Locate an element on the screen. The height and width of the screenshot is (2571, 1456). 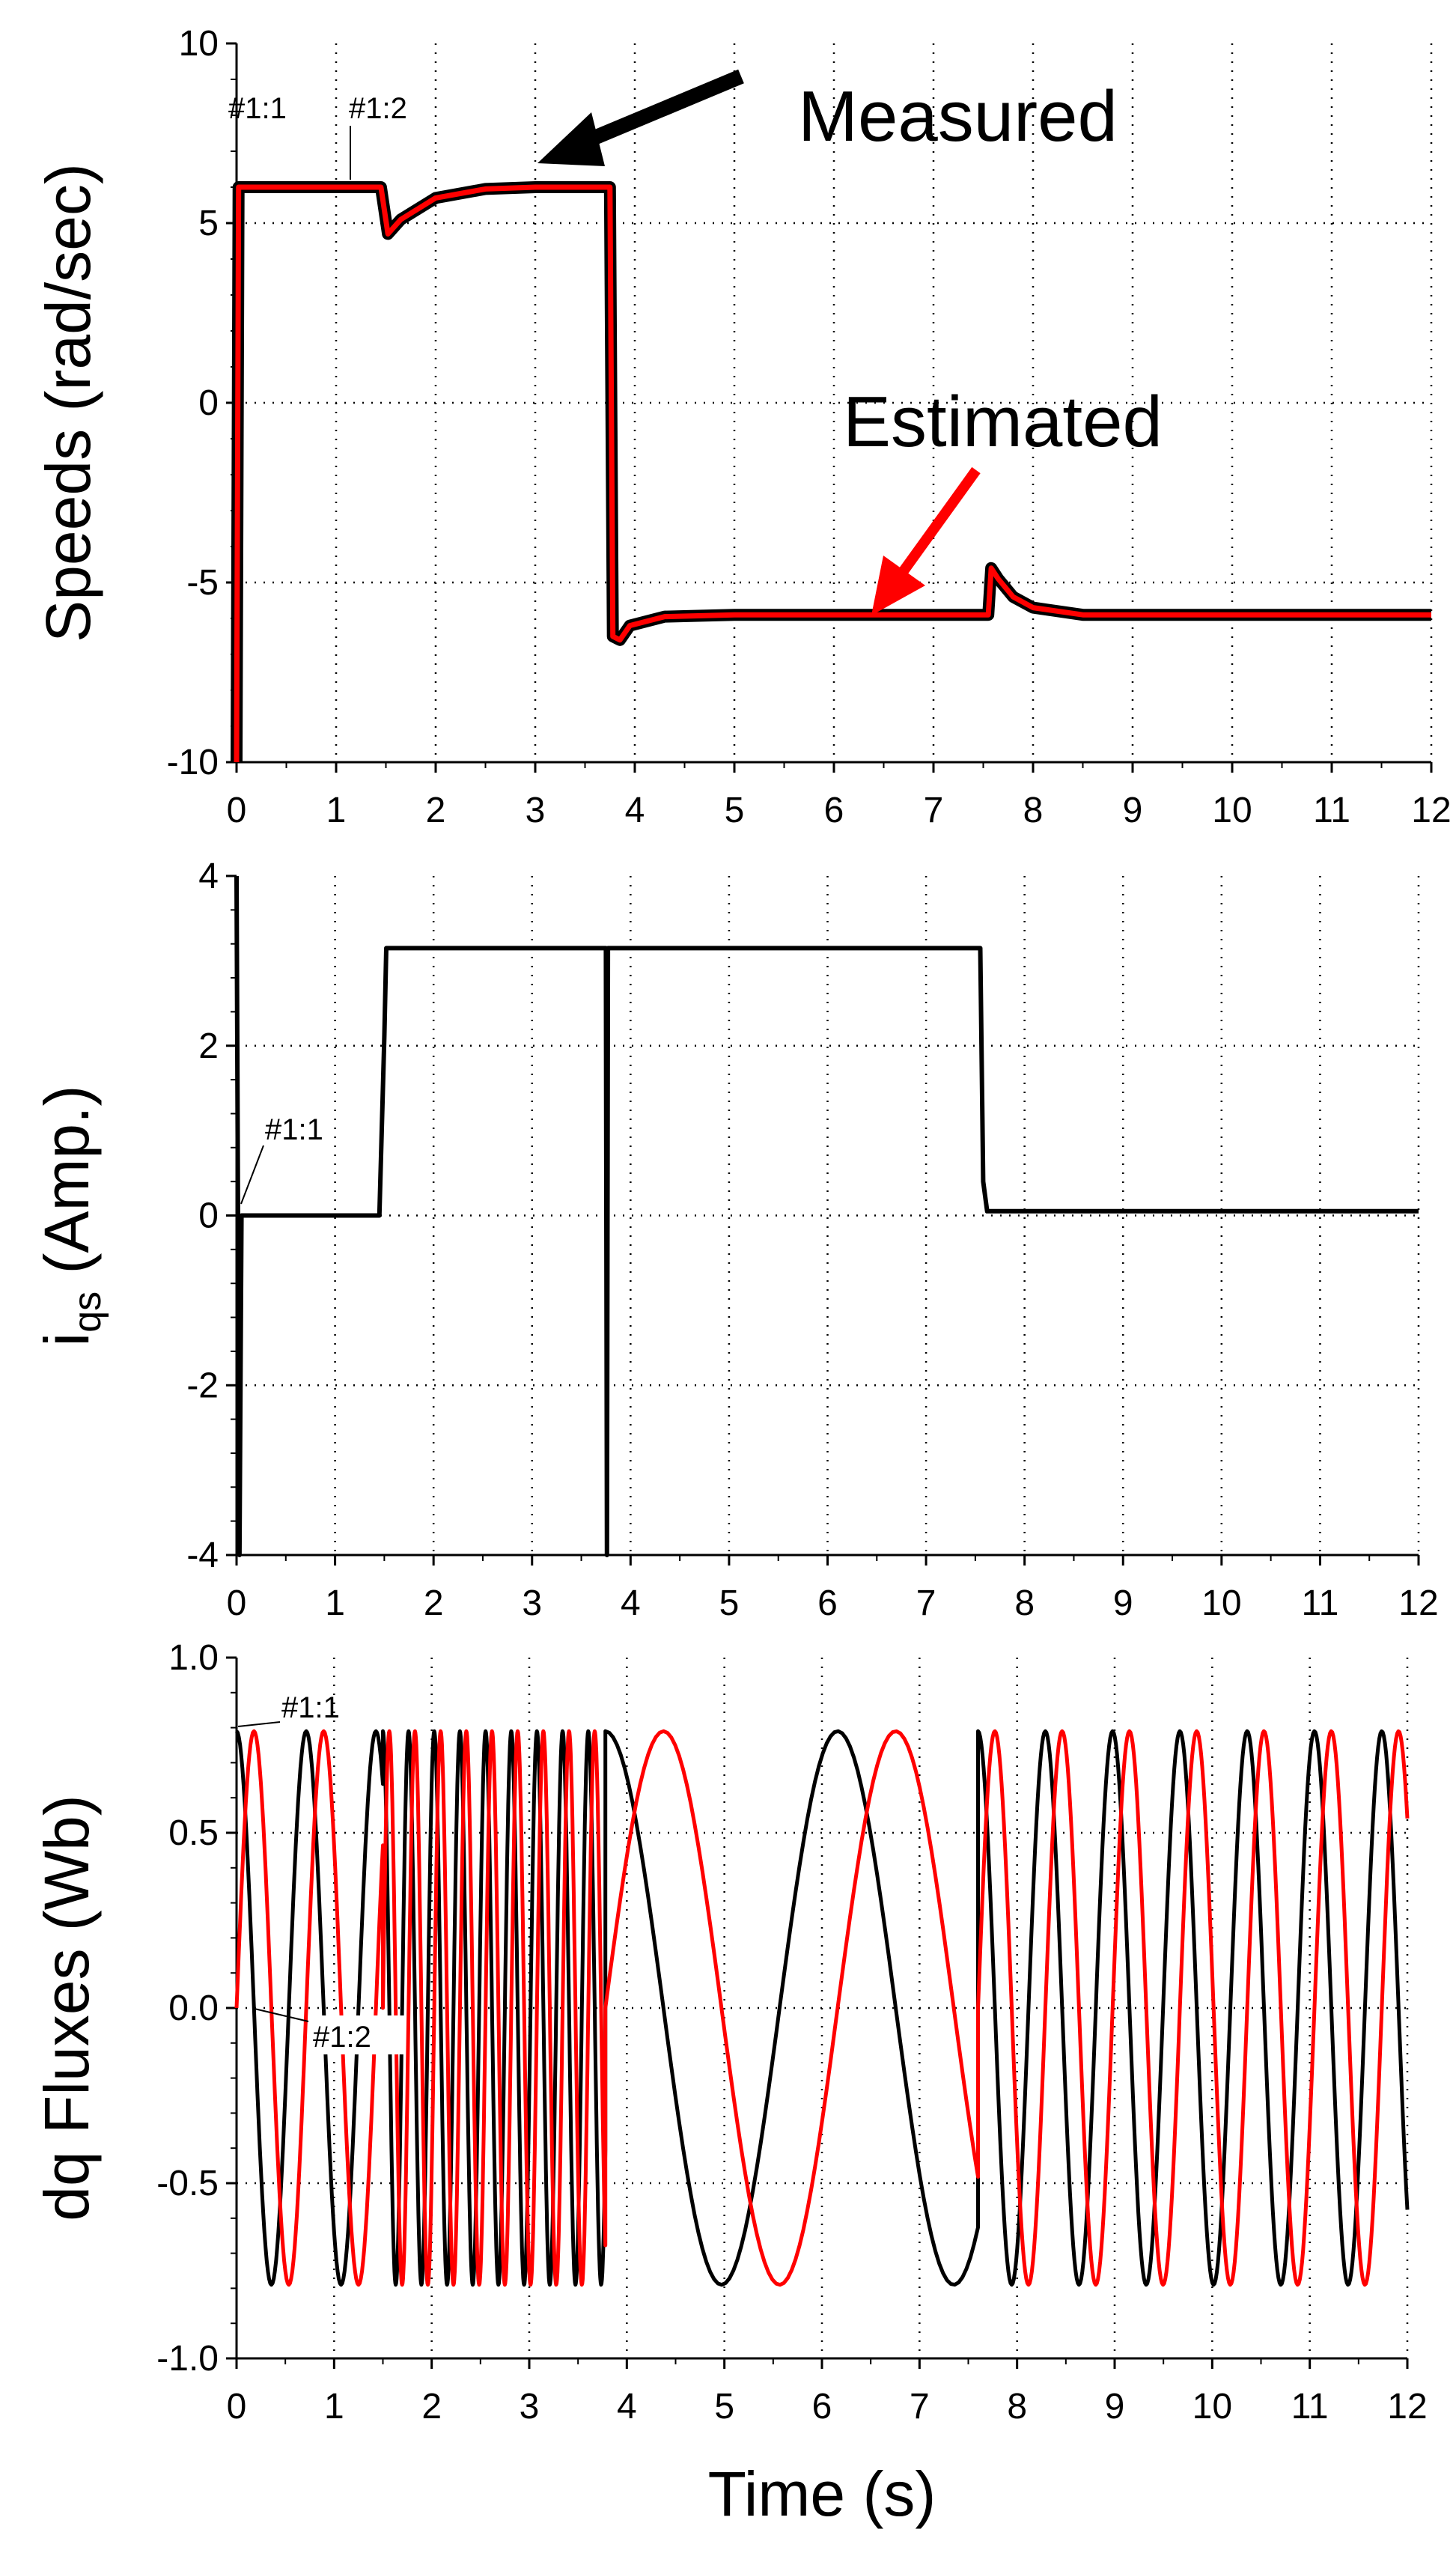
y-tick-label: -1.0 is located at coordinates (187, 2359).